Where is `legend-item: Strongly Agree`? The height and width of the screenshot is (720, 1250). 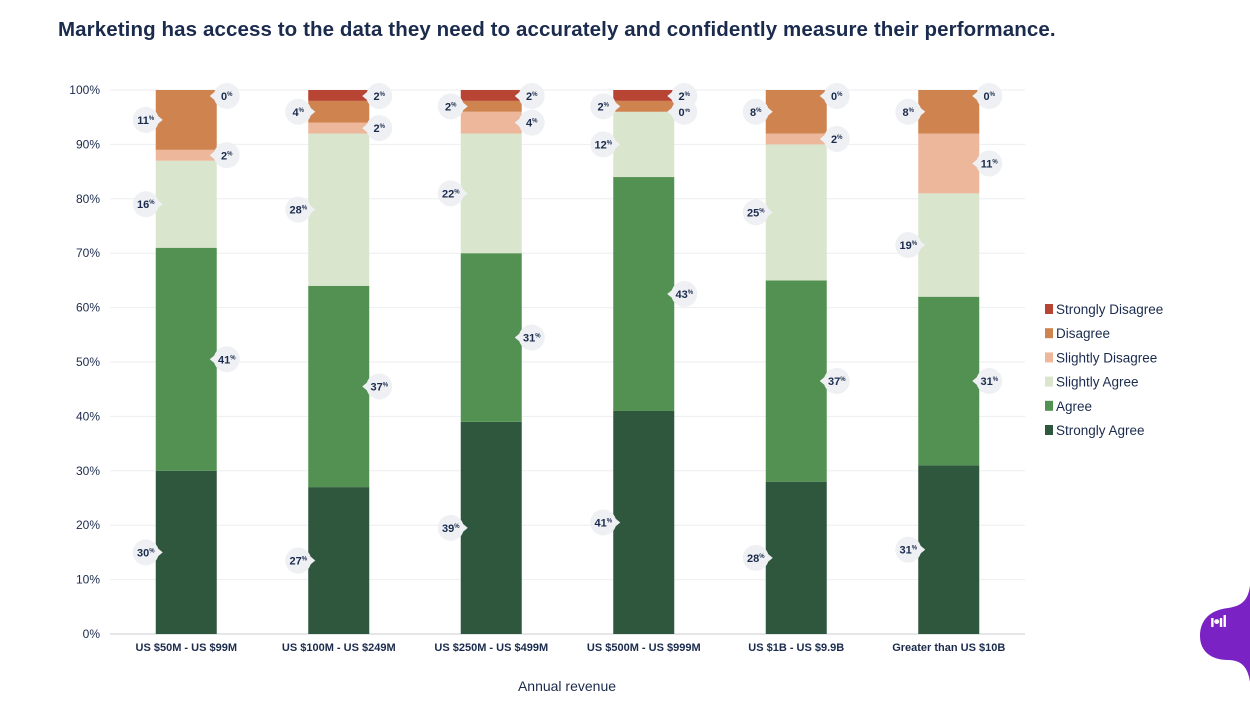
legend-item: Strongly Agree is located at coordinates (1095, 430).